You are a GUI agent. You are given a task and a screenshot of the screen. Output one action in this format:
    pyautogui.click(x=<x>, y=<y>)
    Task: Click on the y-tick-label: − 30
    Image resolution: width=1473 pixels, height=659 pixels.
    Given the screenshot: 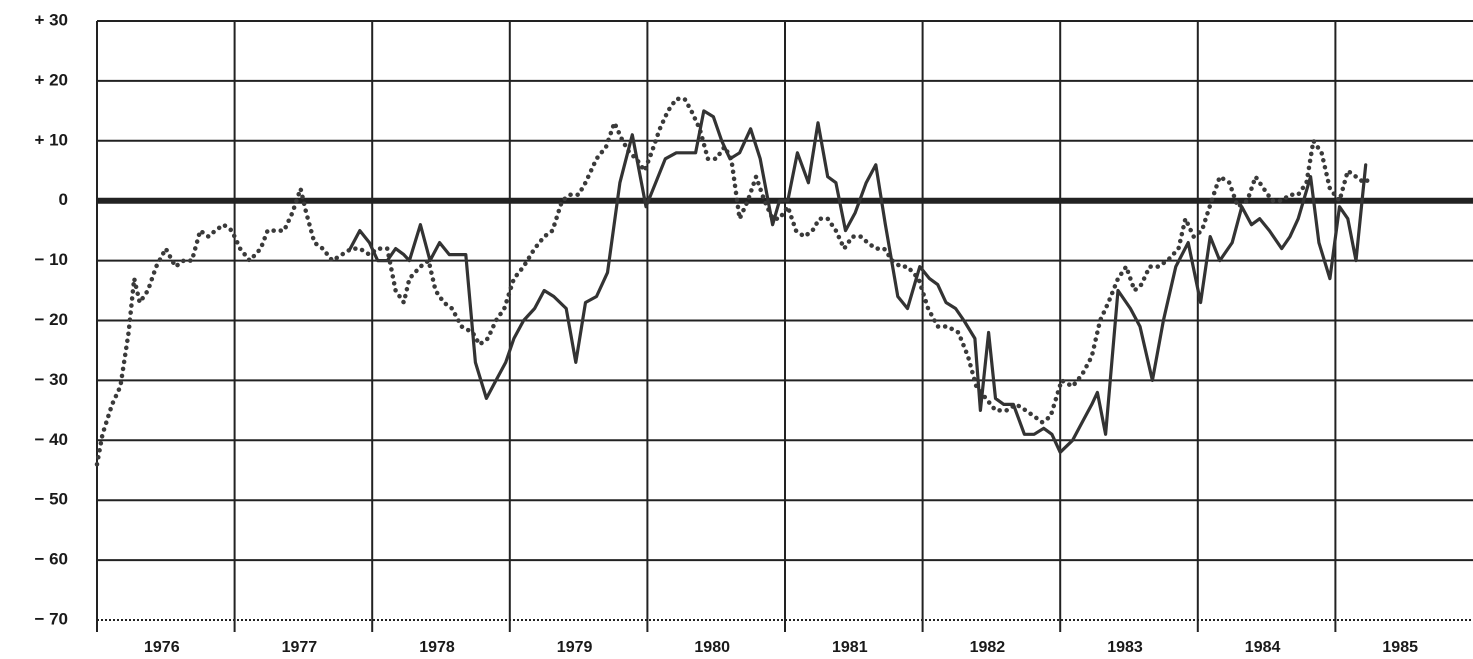 What is the action you would take?
    pyautogui.click(x=51, y=379)
    